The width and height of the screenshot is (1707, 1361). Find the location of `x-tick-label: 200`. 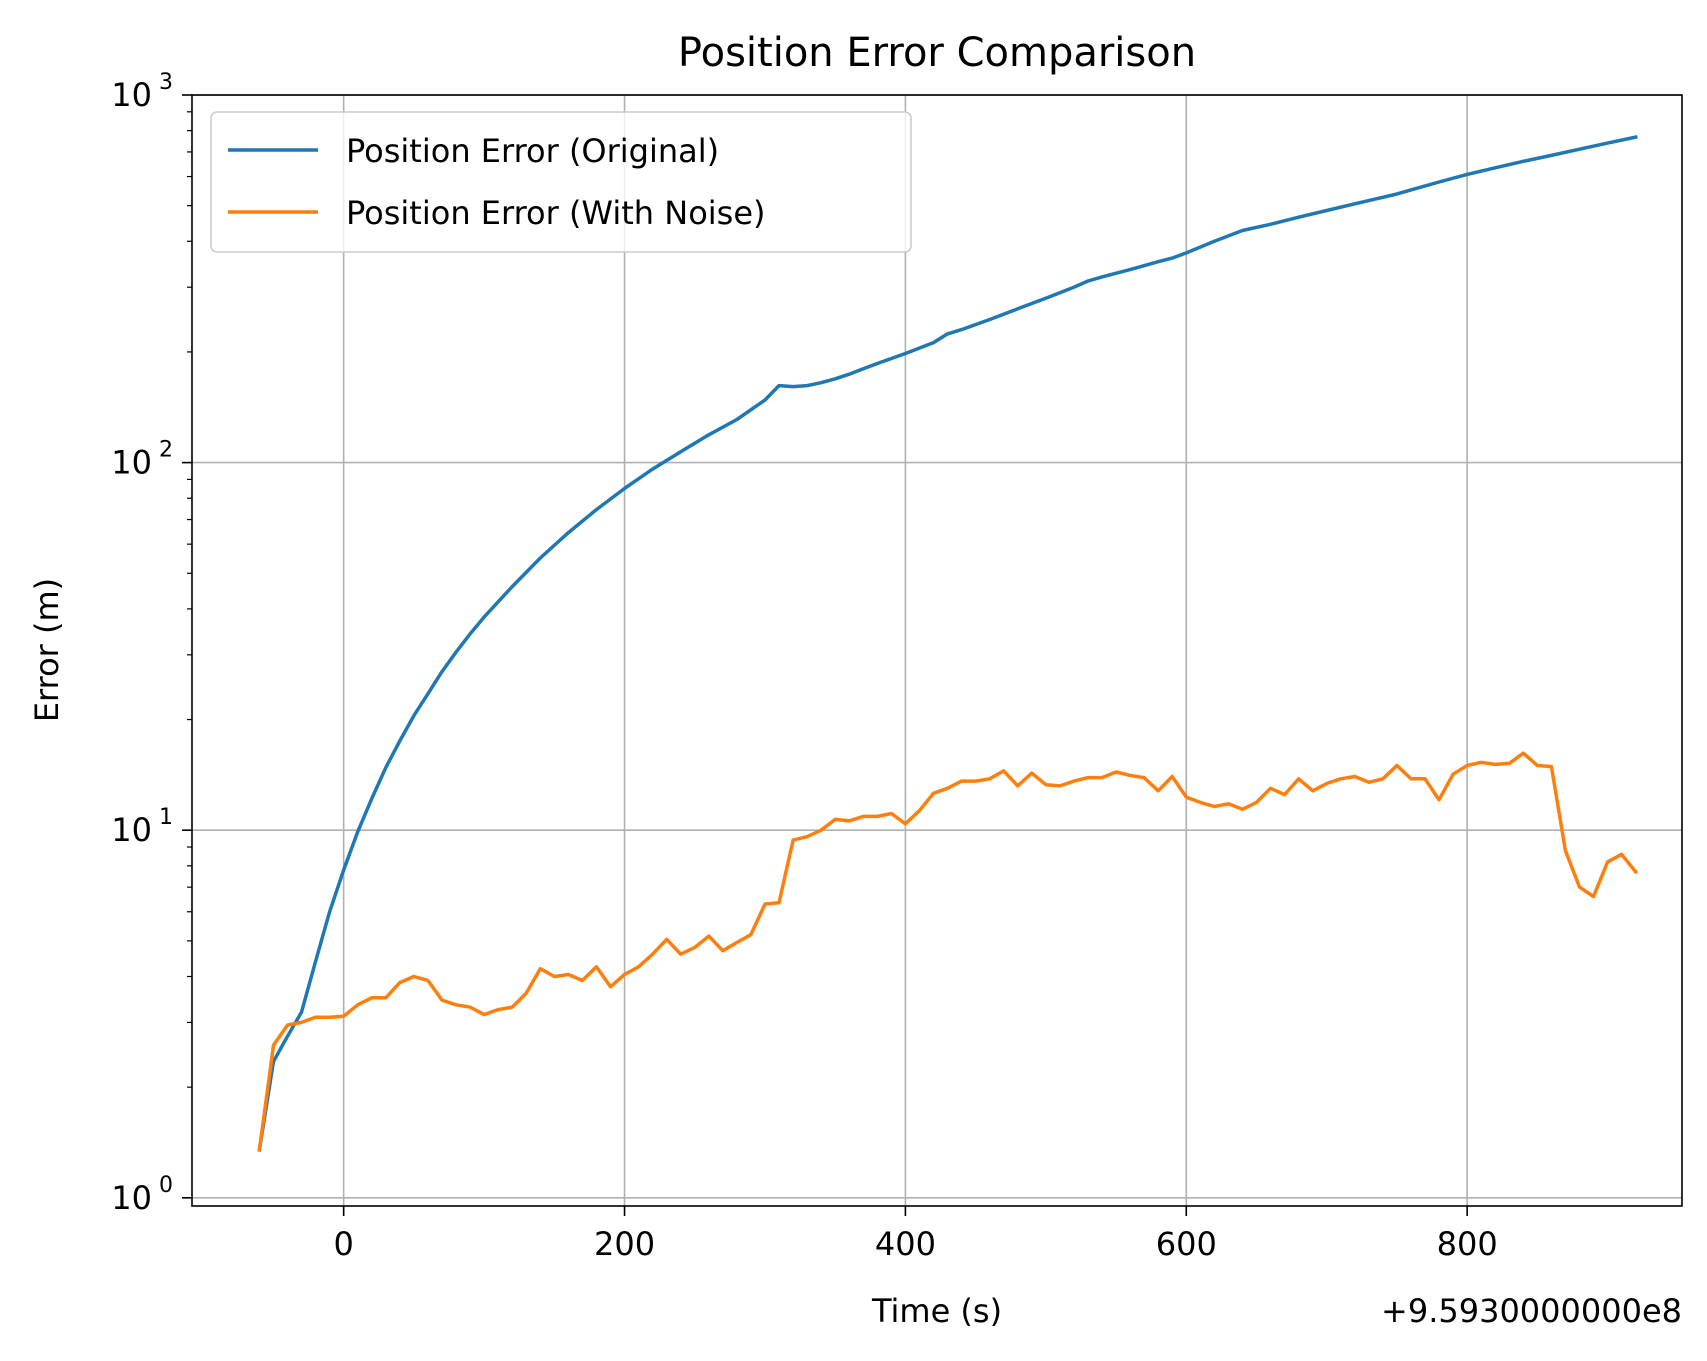

x-tick-label: 200 is located at coordinates (624, 1244).